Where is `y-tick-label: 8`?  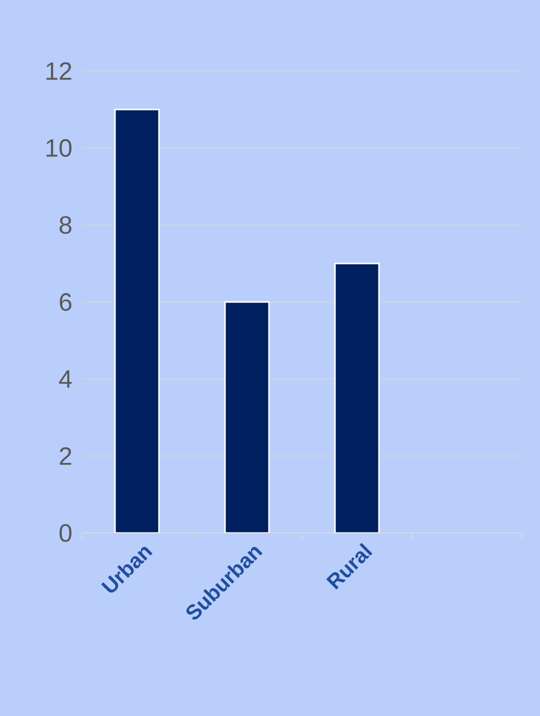 y-tick-label: 8 is located at coordinates (66, 225).